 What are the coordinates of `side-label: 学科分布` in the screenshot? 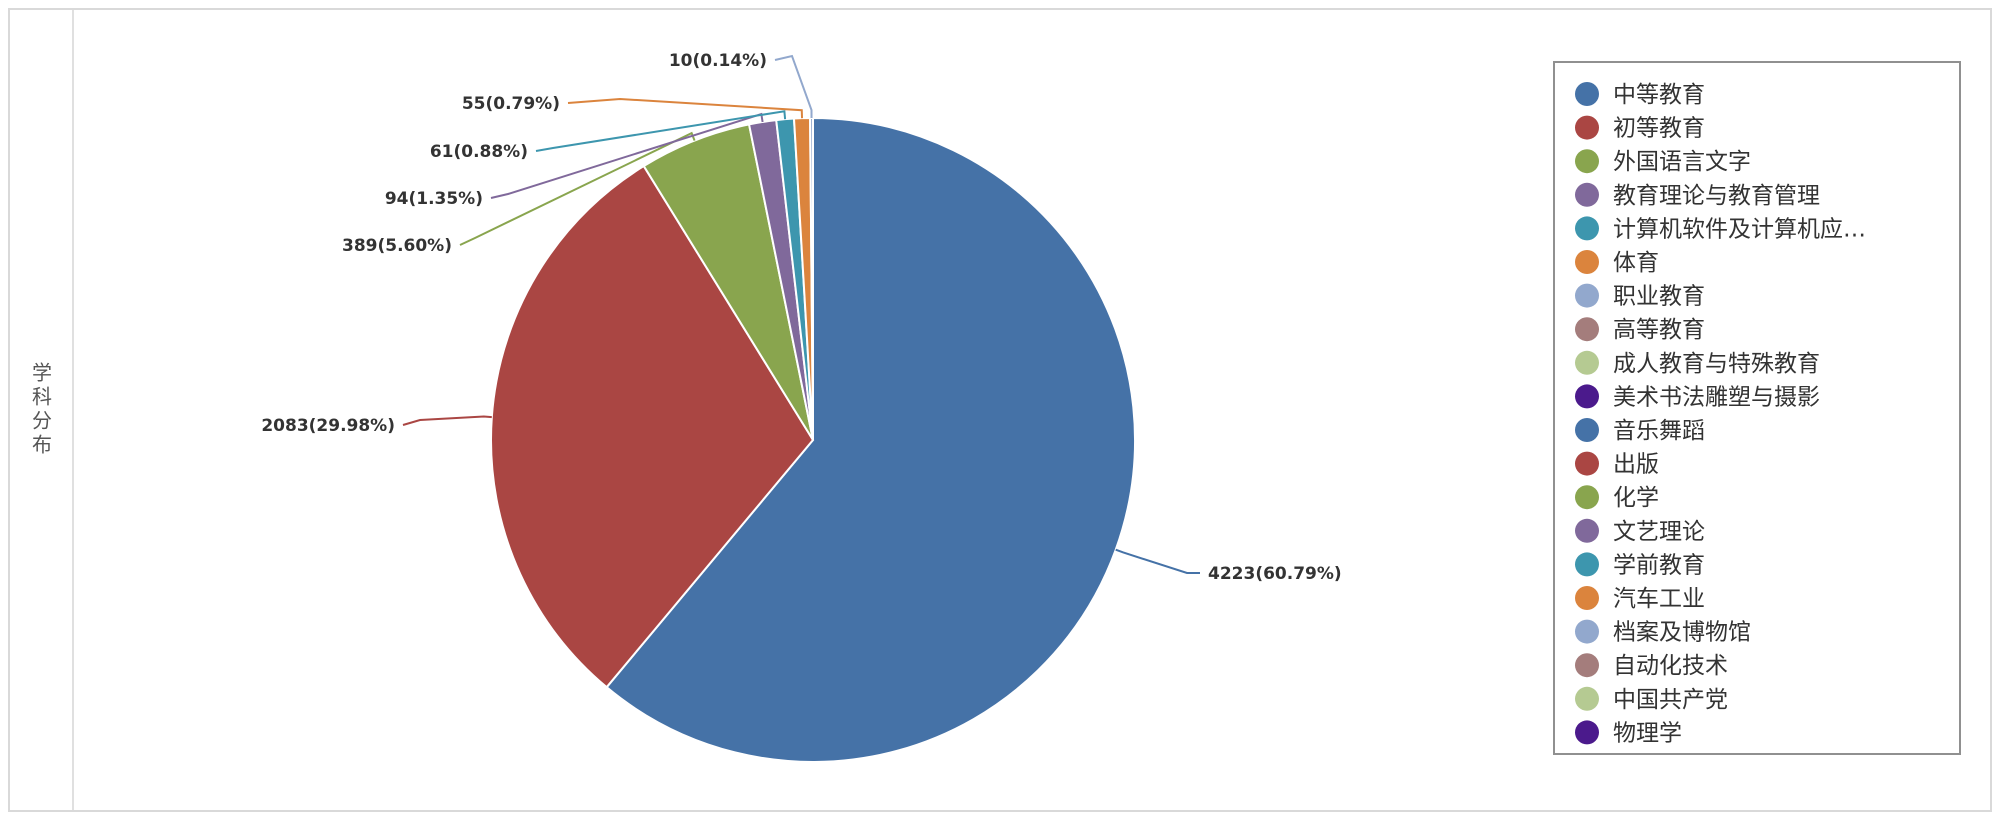 It's located at (40, 410).